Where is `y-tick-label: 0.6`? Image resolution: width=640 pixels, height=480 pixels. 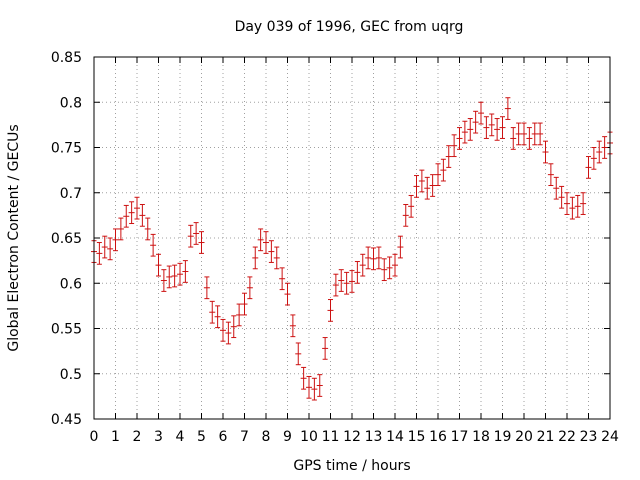 y-tick-label: 0.6 is located at coordinates (71, 284).